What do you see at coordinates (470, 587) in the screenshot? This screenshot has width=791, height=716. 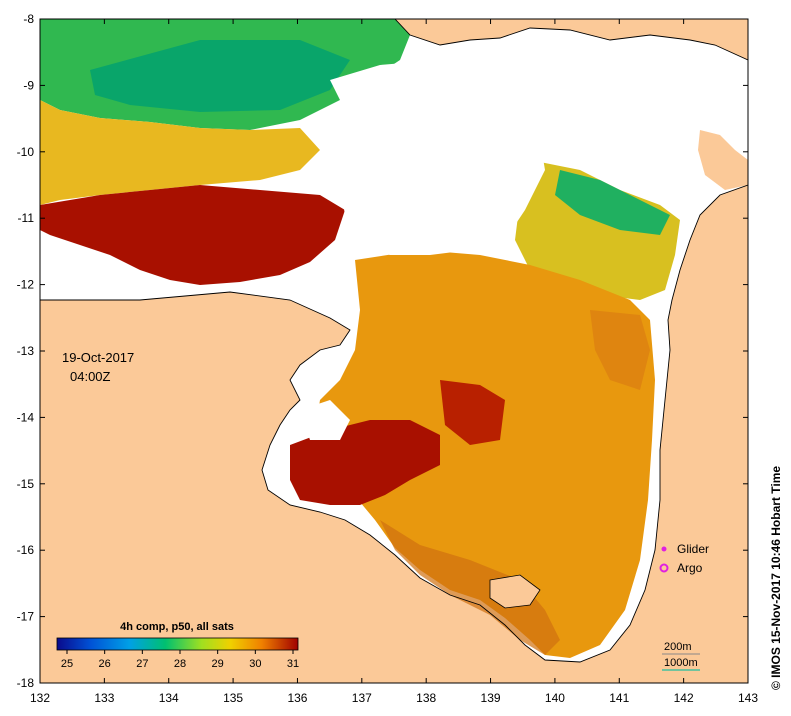 I see `sst-gulf-orange-south` at bounding box center [470, 587].